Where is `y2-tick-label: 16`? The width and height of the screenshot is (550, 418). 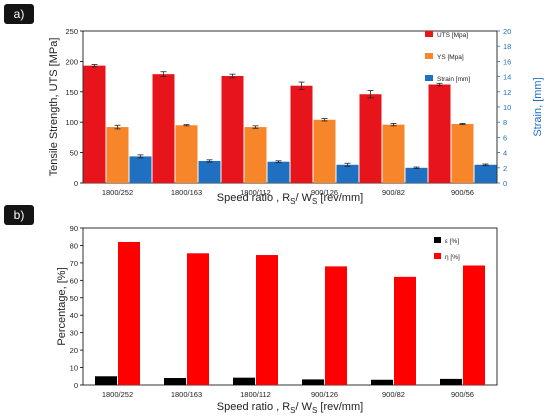
y2-tick-label: 16 is located at coordinates (507, 61).